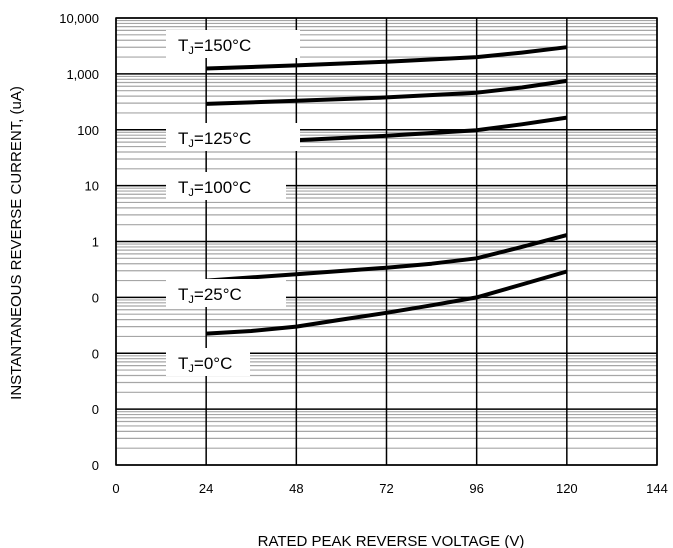  What do you see at coordinates (95, 242) in the screenshot?
I see `y-tick-label: 1` at bounding box center [95, 242].